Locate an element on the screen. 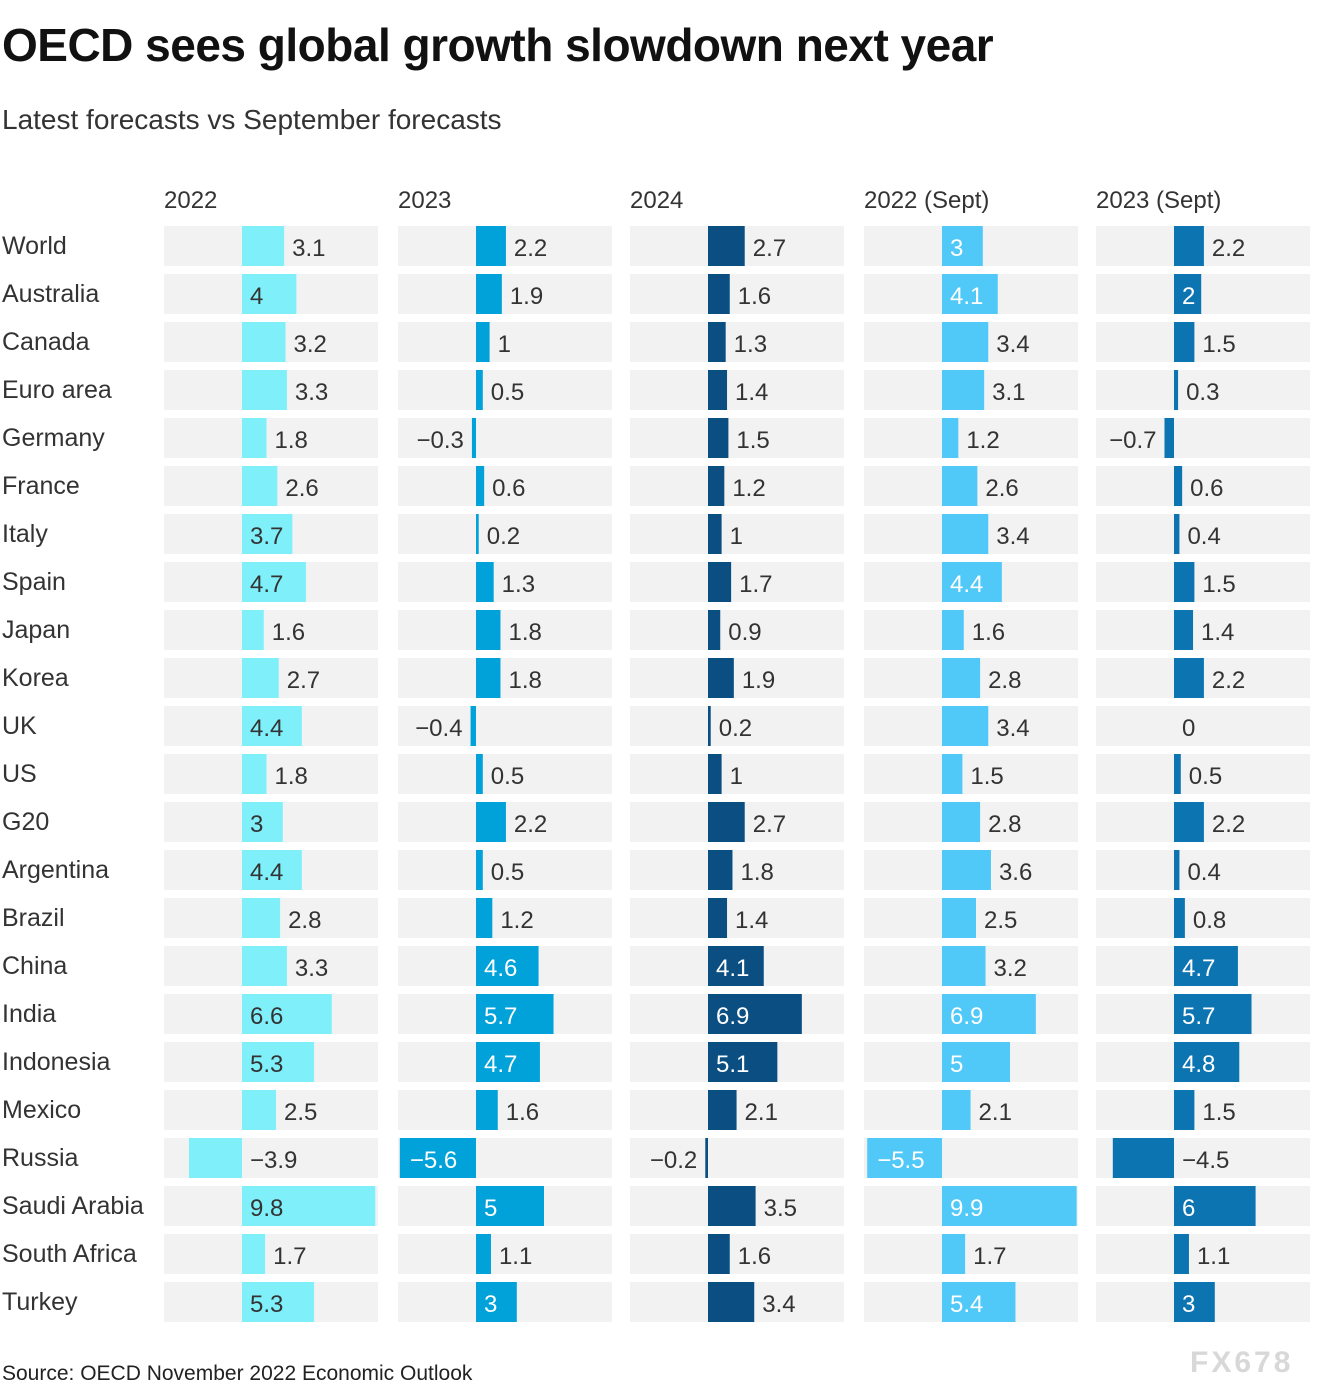 This screenshot has width=1320, height=1398. data-label-2024-canada: 1.3 is located at coordinates (750, 344).